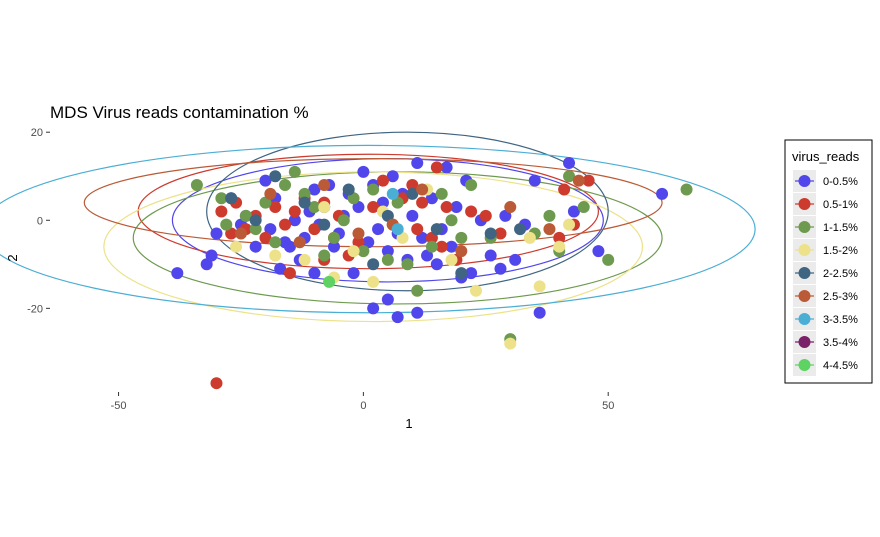 The width and height of the screenshot is (880, 537). Describe the element at coordinates (12, 257) in the screenshot. I see `y-axis-title: 2` at that location.